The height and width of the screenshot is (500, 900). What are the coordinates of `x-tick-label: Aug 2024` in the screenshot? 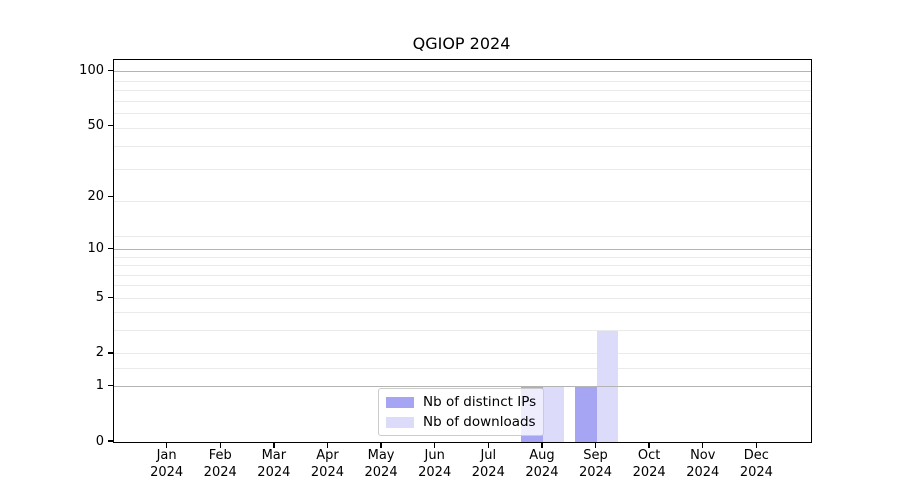 It's located at (542, 464).